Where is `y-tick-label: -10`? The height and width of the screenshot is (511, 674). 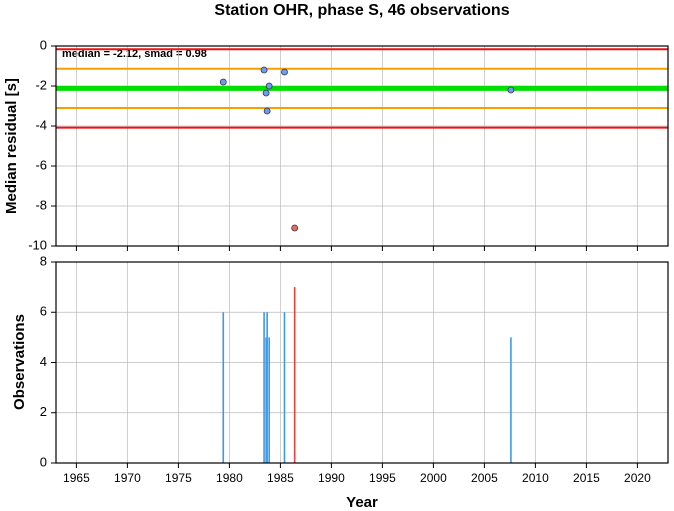
y-tick-label: -10 is located at coordinates (37, 244).